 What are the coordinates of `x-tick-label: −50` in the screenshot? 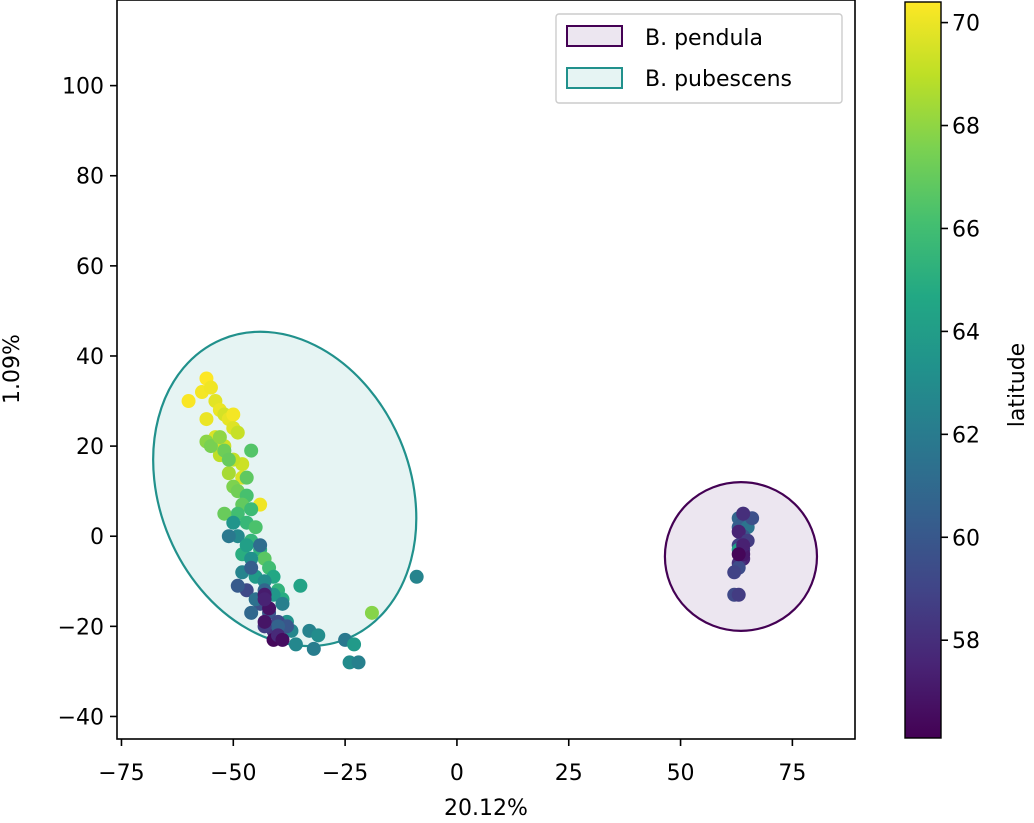 It's located at (233, 773).